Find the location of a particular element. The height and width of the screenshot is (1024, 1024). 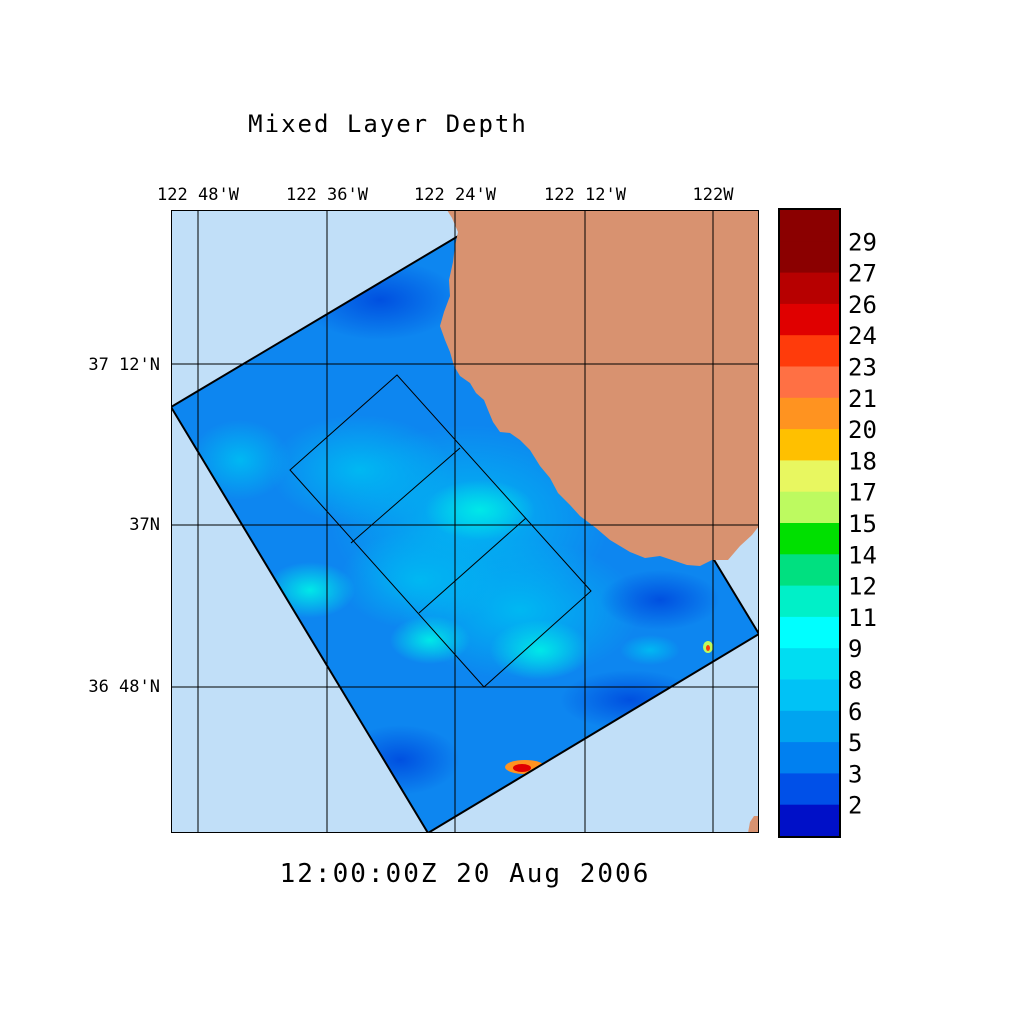

lat-label: 37 12'N is located at coordinates (124, 365).